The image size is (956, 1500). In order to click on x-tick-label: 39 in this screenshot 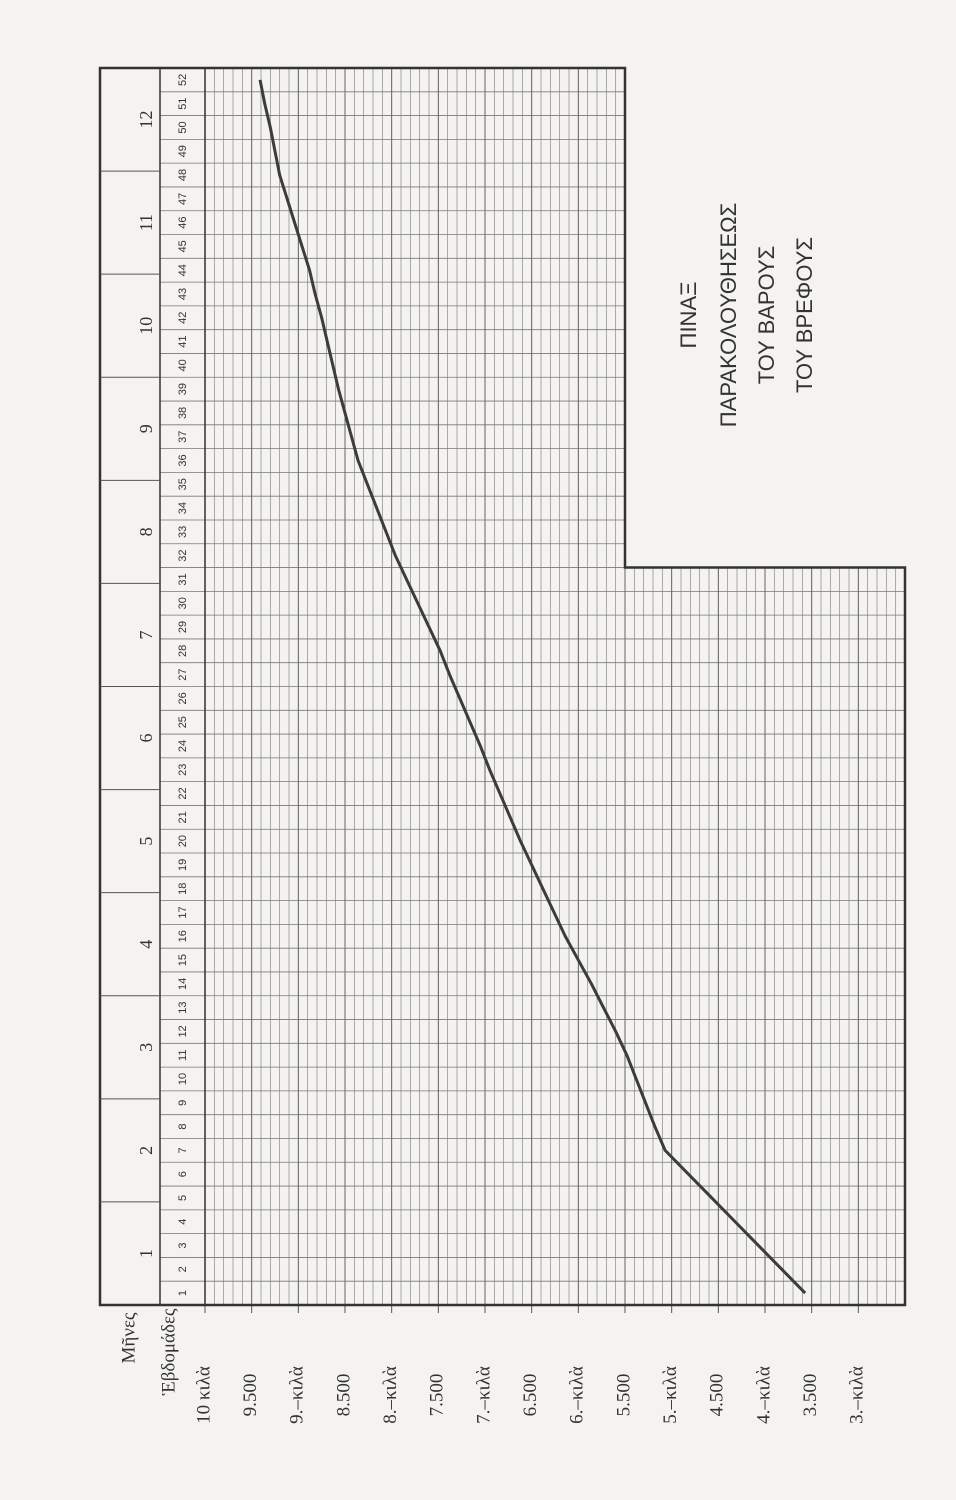, I will do `click(183, 389)`.